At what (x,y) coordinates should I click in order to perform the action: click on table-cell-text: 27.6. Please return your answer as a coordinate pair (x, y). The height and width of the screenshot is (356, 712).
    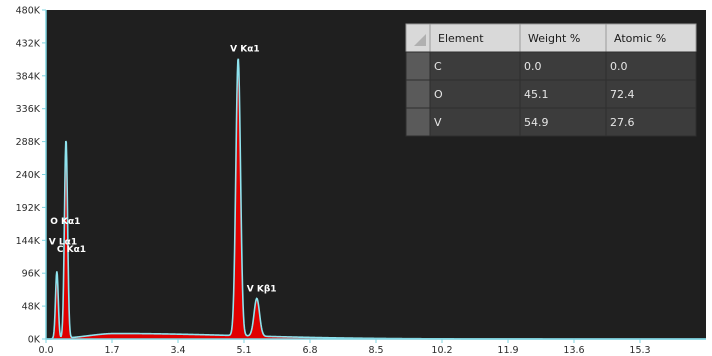
    Looking at the image, I should click on (622, 122).